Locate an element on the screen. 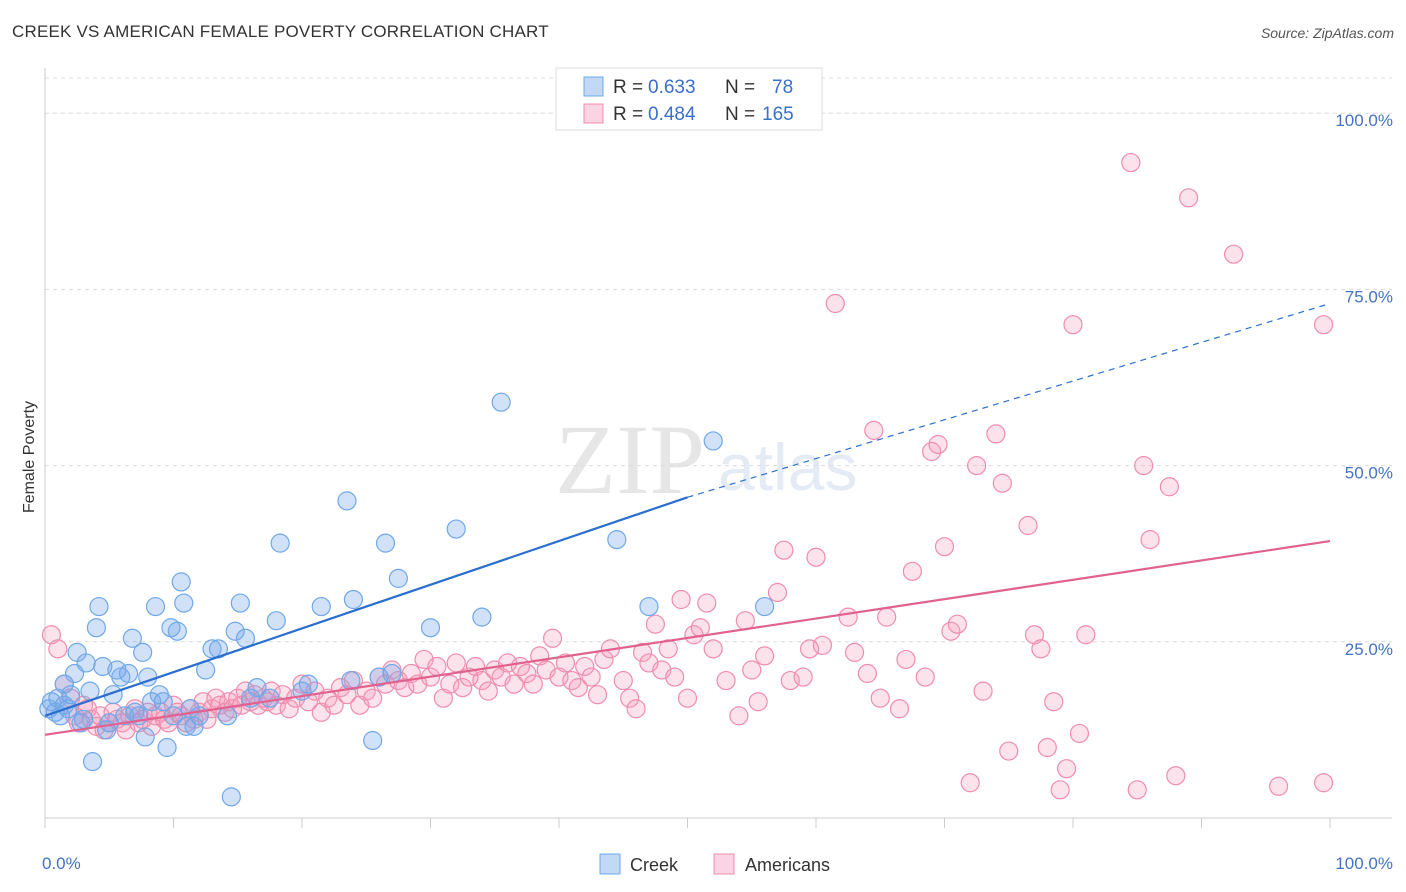  x-tick-label-1: 100.0% is located at coordinates (1364, 863).